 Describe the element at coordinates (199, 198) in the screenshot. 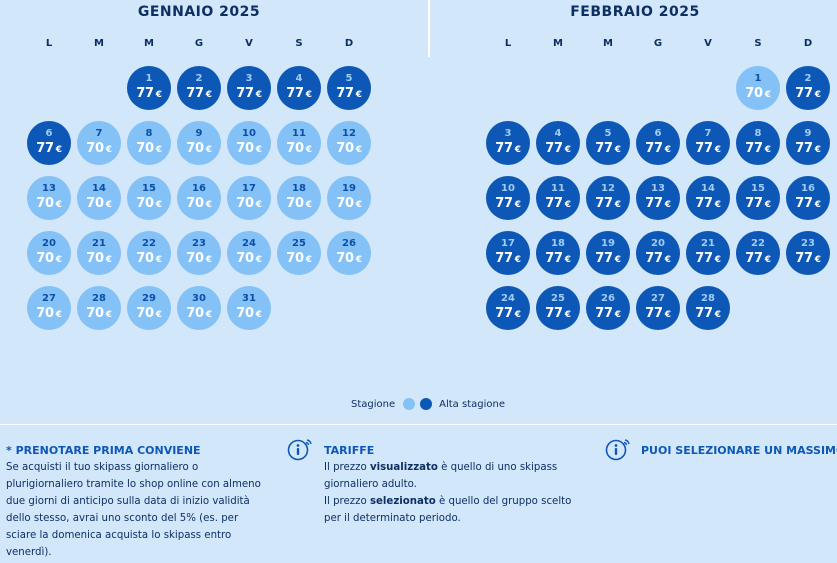

I see `day-cell: 16 70 €` at that location.